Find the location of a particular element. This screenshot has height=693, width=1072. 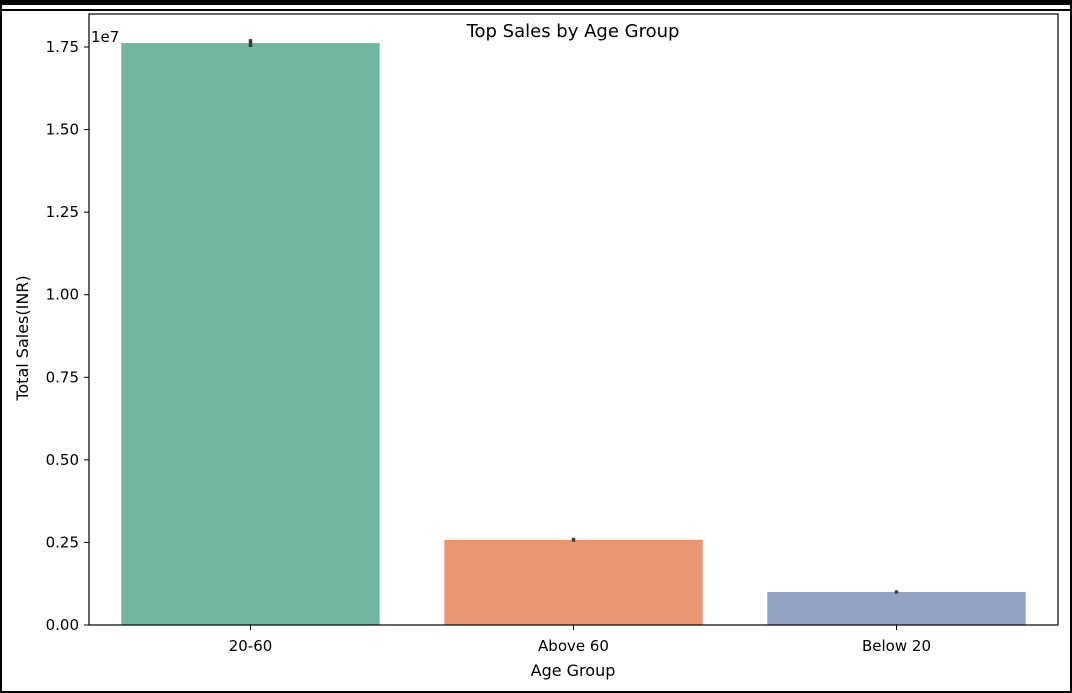

chart-title: Top Sales by Age Group is located at coordinates (573, 31).